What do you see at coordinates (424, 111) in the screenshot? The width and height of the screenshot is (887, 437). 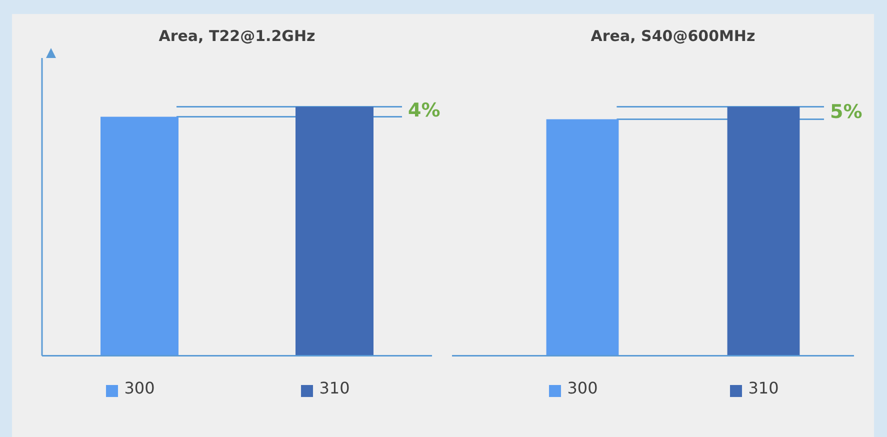 I see `annotation: 4%` at bounding box center [424, 111].